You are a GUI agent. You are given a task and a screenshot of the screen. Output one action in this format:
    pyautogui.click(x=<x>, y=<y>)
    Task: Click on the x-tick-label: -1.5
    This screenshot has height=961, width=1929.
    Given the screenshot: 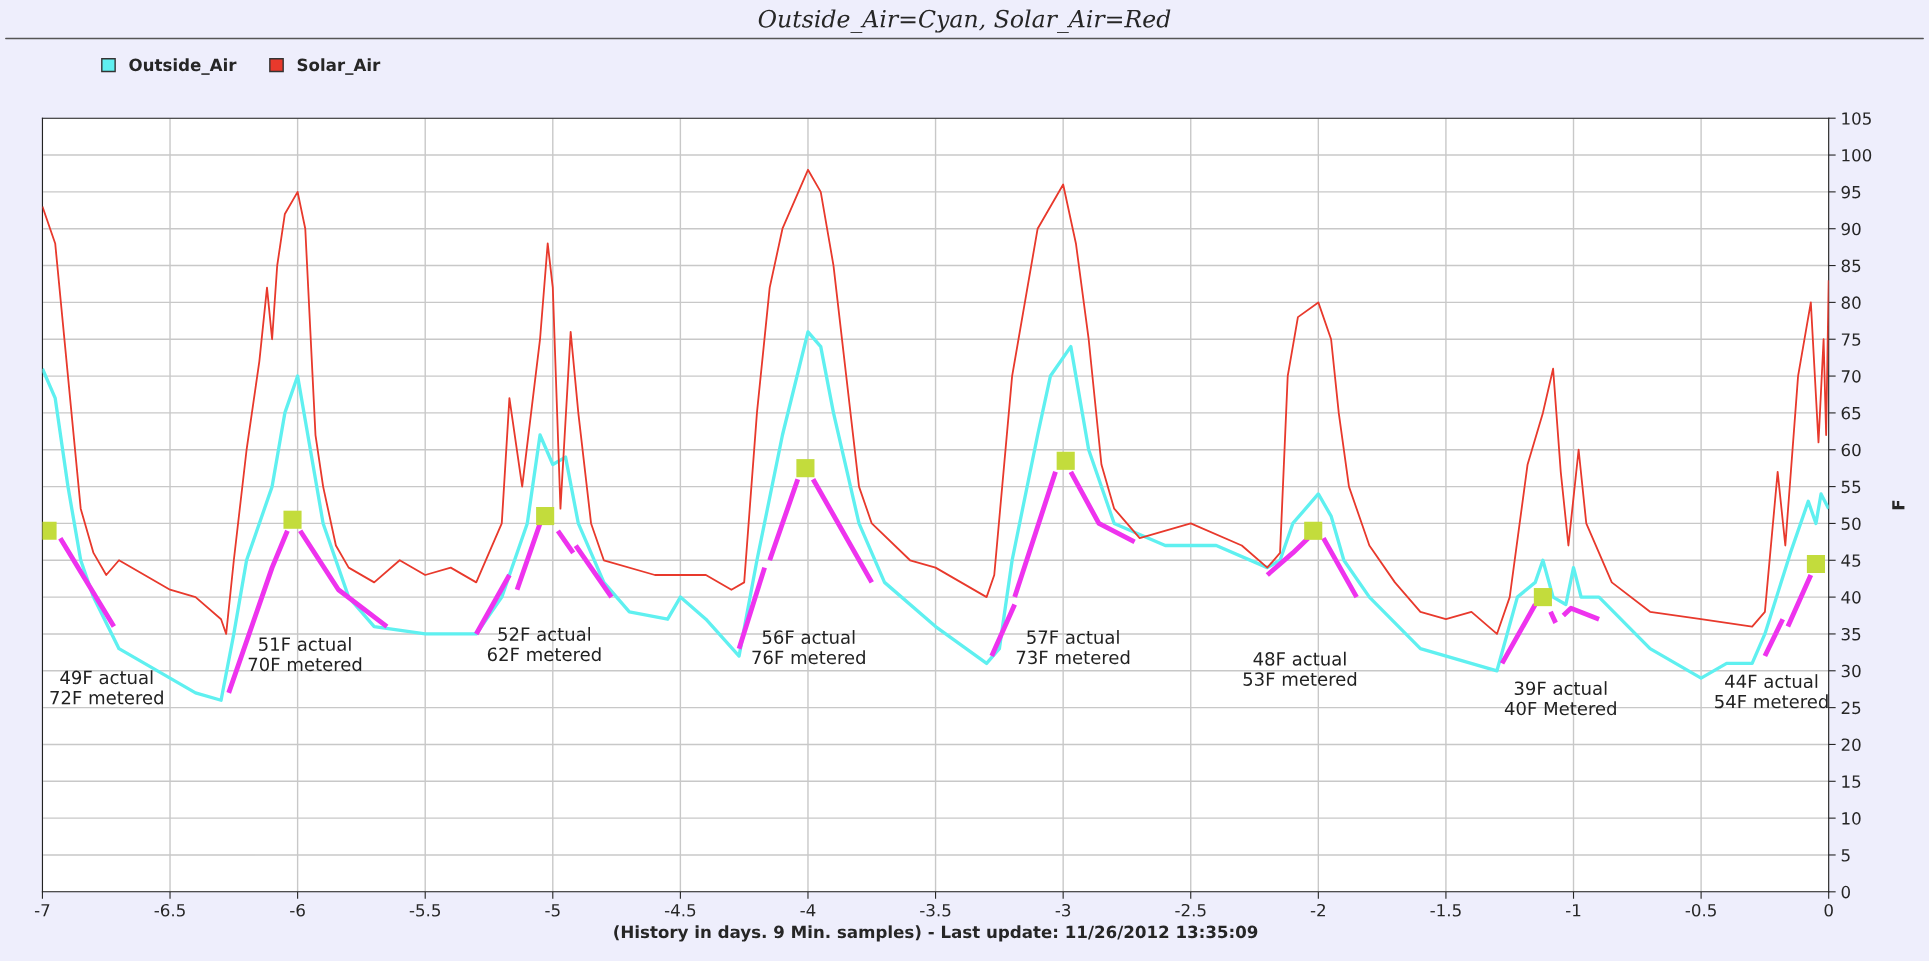 What is the action you would take?
    pyautogui.click(x=1445, y=910)
    